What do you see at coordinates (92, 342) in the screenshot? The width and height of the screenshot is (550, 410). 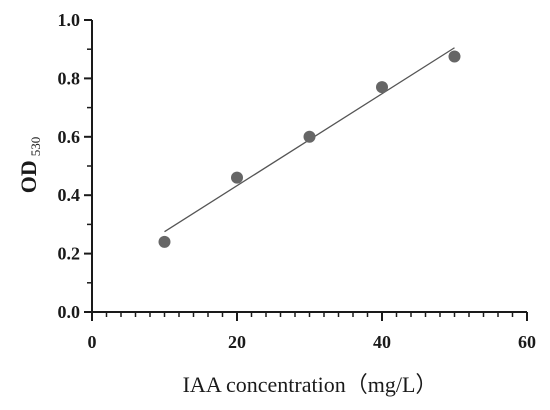 I see `x-tick-label: 0` at bounding box center [92, 342].